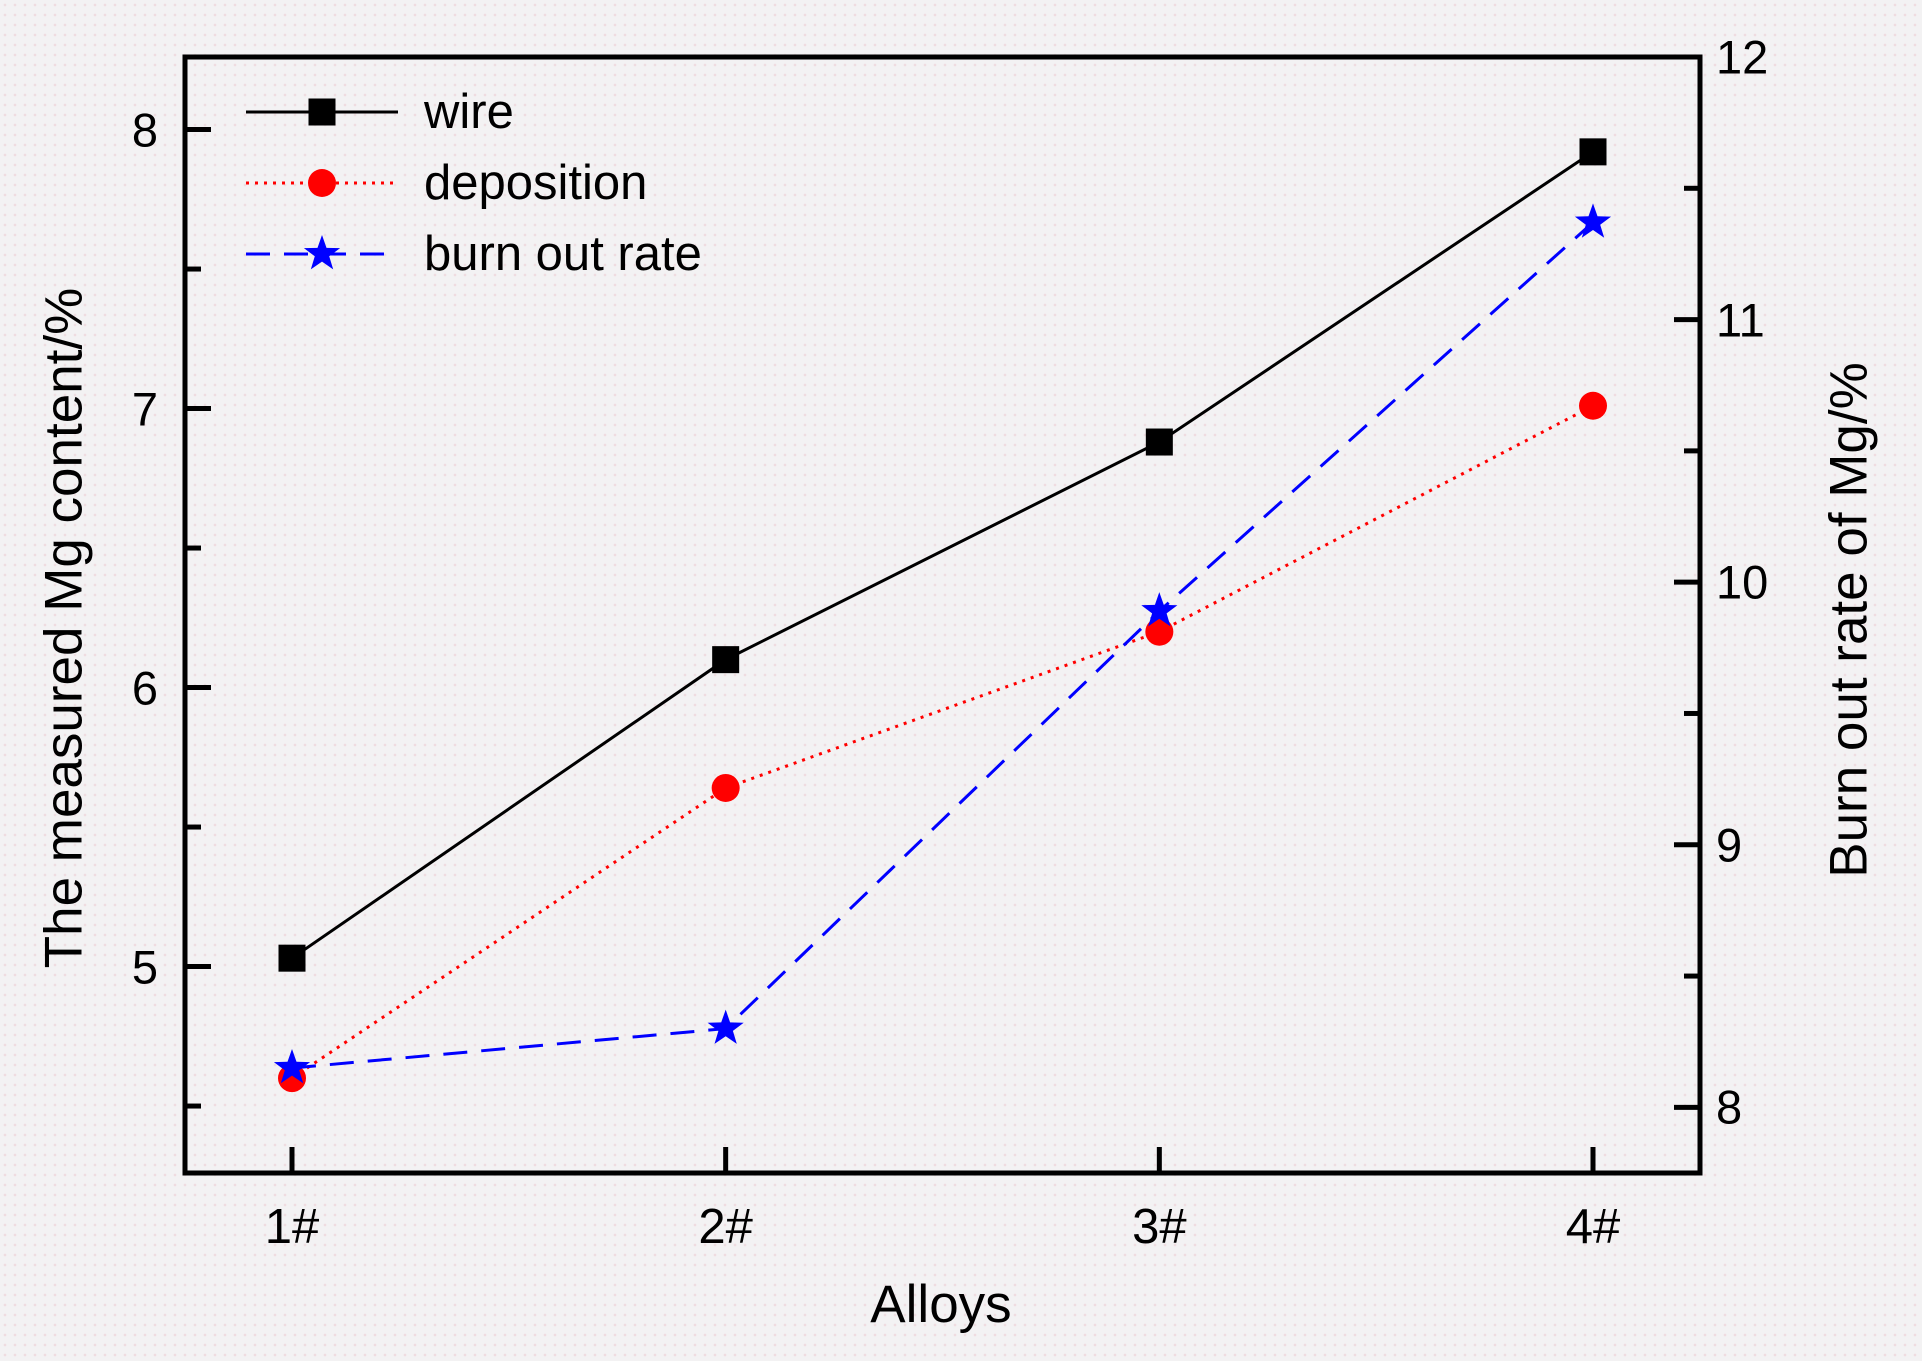 This screenshot has height=1361, width=1922. I want to click on x-axis-title: Alloys, so click(941, 1304).